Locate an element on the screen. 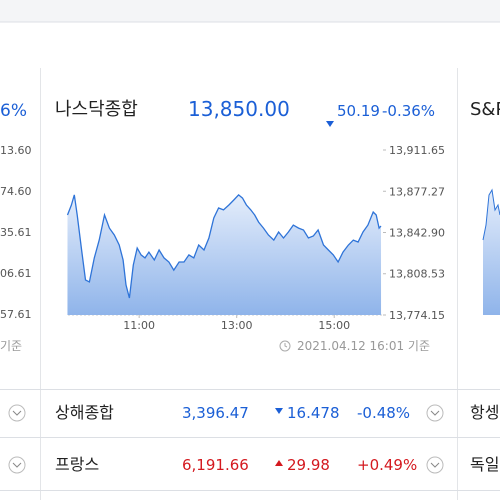 The height and width of the screenshot is (500, 500). index-name: 상해종합 is located at coordinates (84, 412).